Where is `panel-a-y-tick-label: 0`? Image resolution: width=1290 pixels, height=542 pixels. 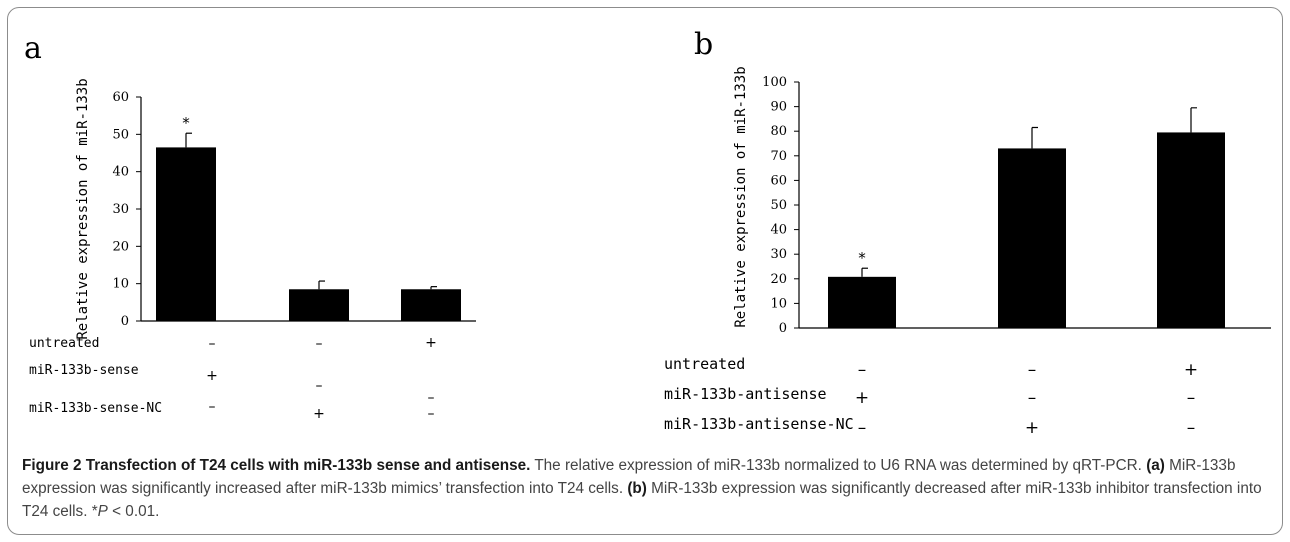
panel-a-y-tick-label: 0 is located at coordinates (125, 321).